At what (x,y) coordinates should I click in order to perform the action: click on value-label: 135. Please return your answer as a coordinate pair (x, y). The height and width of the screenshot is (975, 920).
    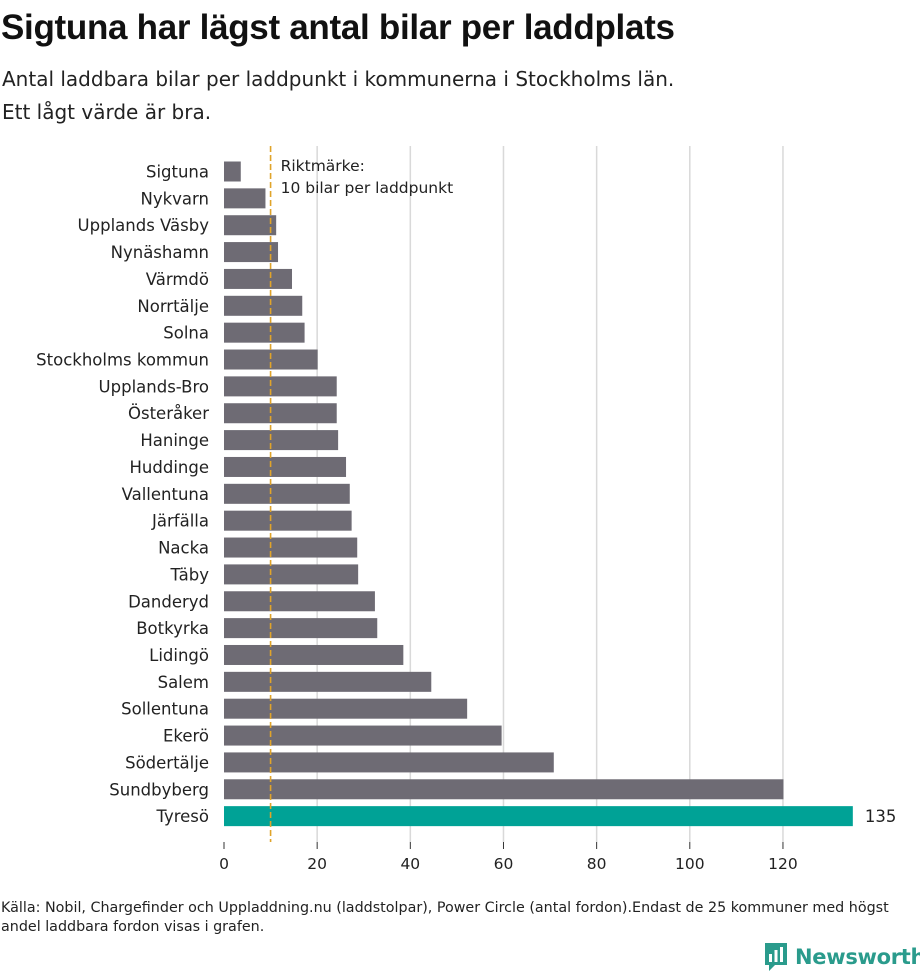
    Looking at the image, I should click on (881, 816).